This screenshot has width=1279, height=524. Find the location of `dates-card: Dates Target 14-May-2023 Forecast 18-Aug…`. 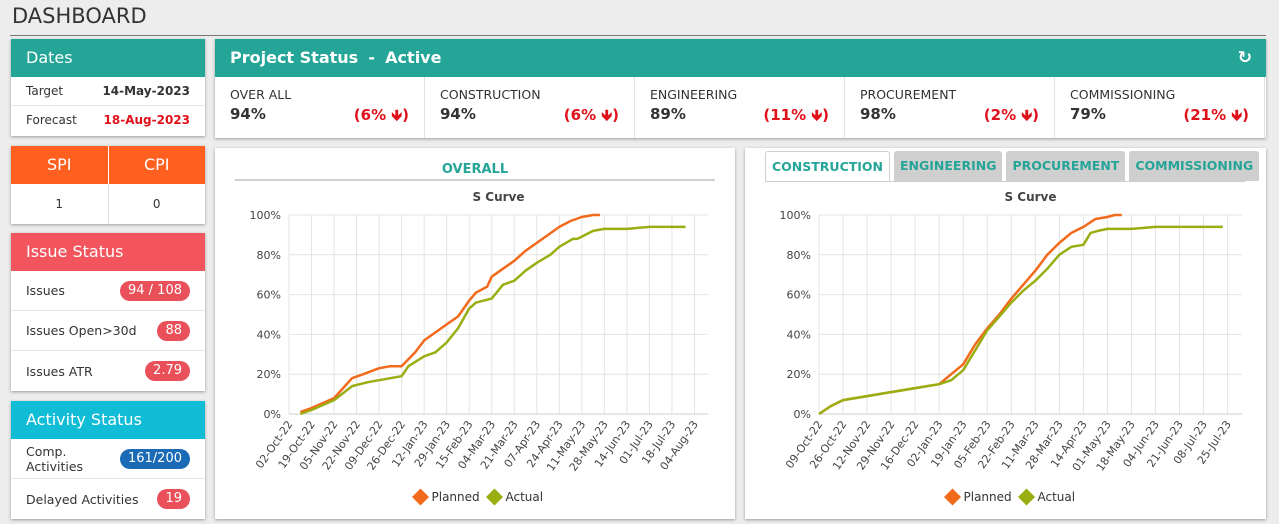

dates-card: Dates Target 14-May-2023 Forecast 18-Aug… is located at coordinates (108, 87).